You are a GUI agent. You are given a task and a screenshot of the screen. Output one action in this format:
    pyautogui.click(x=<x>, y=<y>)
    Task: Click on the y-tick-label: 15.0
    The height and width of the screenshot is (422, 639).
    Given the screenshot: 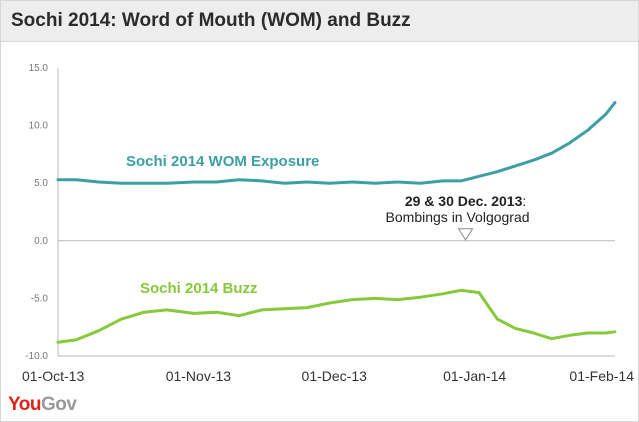 What is the action you would take?
    pyautogui.click(x=39, y=68)
    